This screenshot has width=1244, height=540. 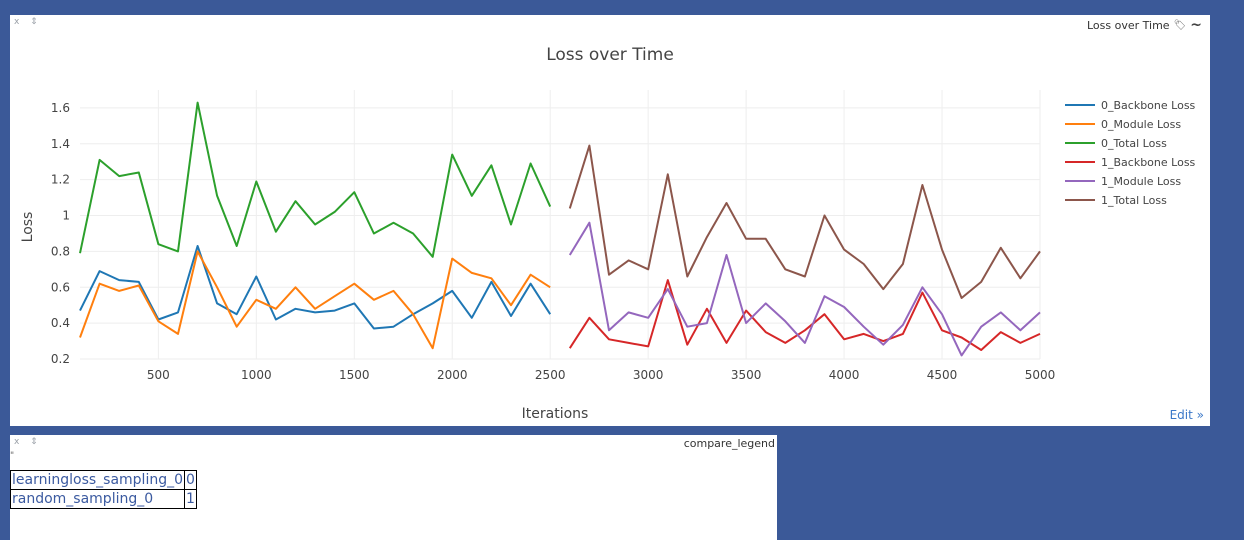 I want to click on legend-entry: 0_Module Loss, so click(x=1141, y=124).